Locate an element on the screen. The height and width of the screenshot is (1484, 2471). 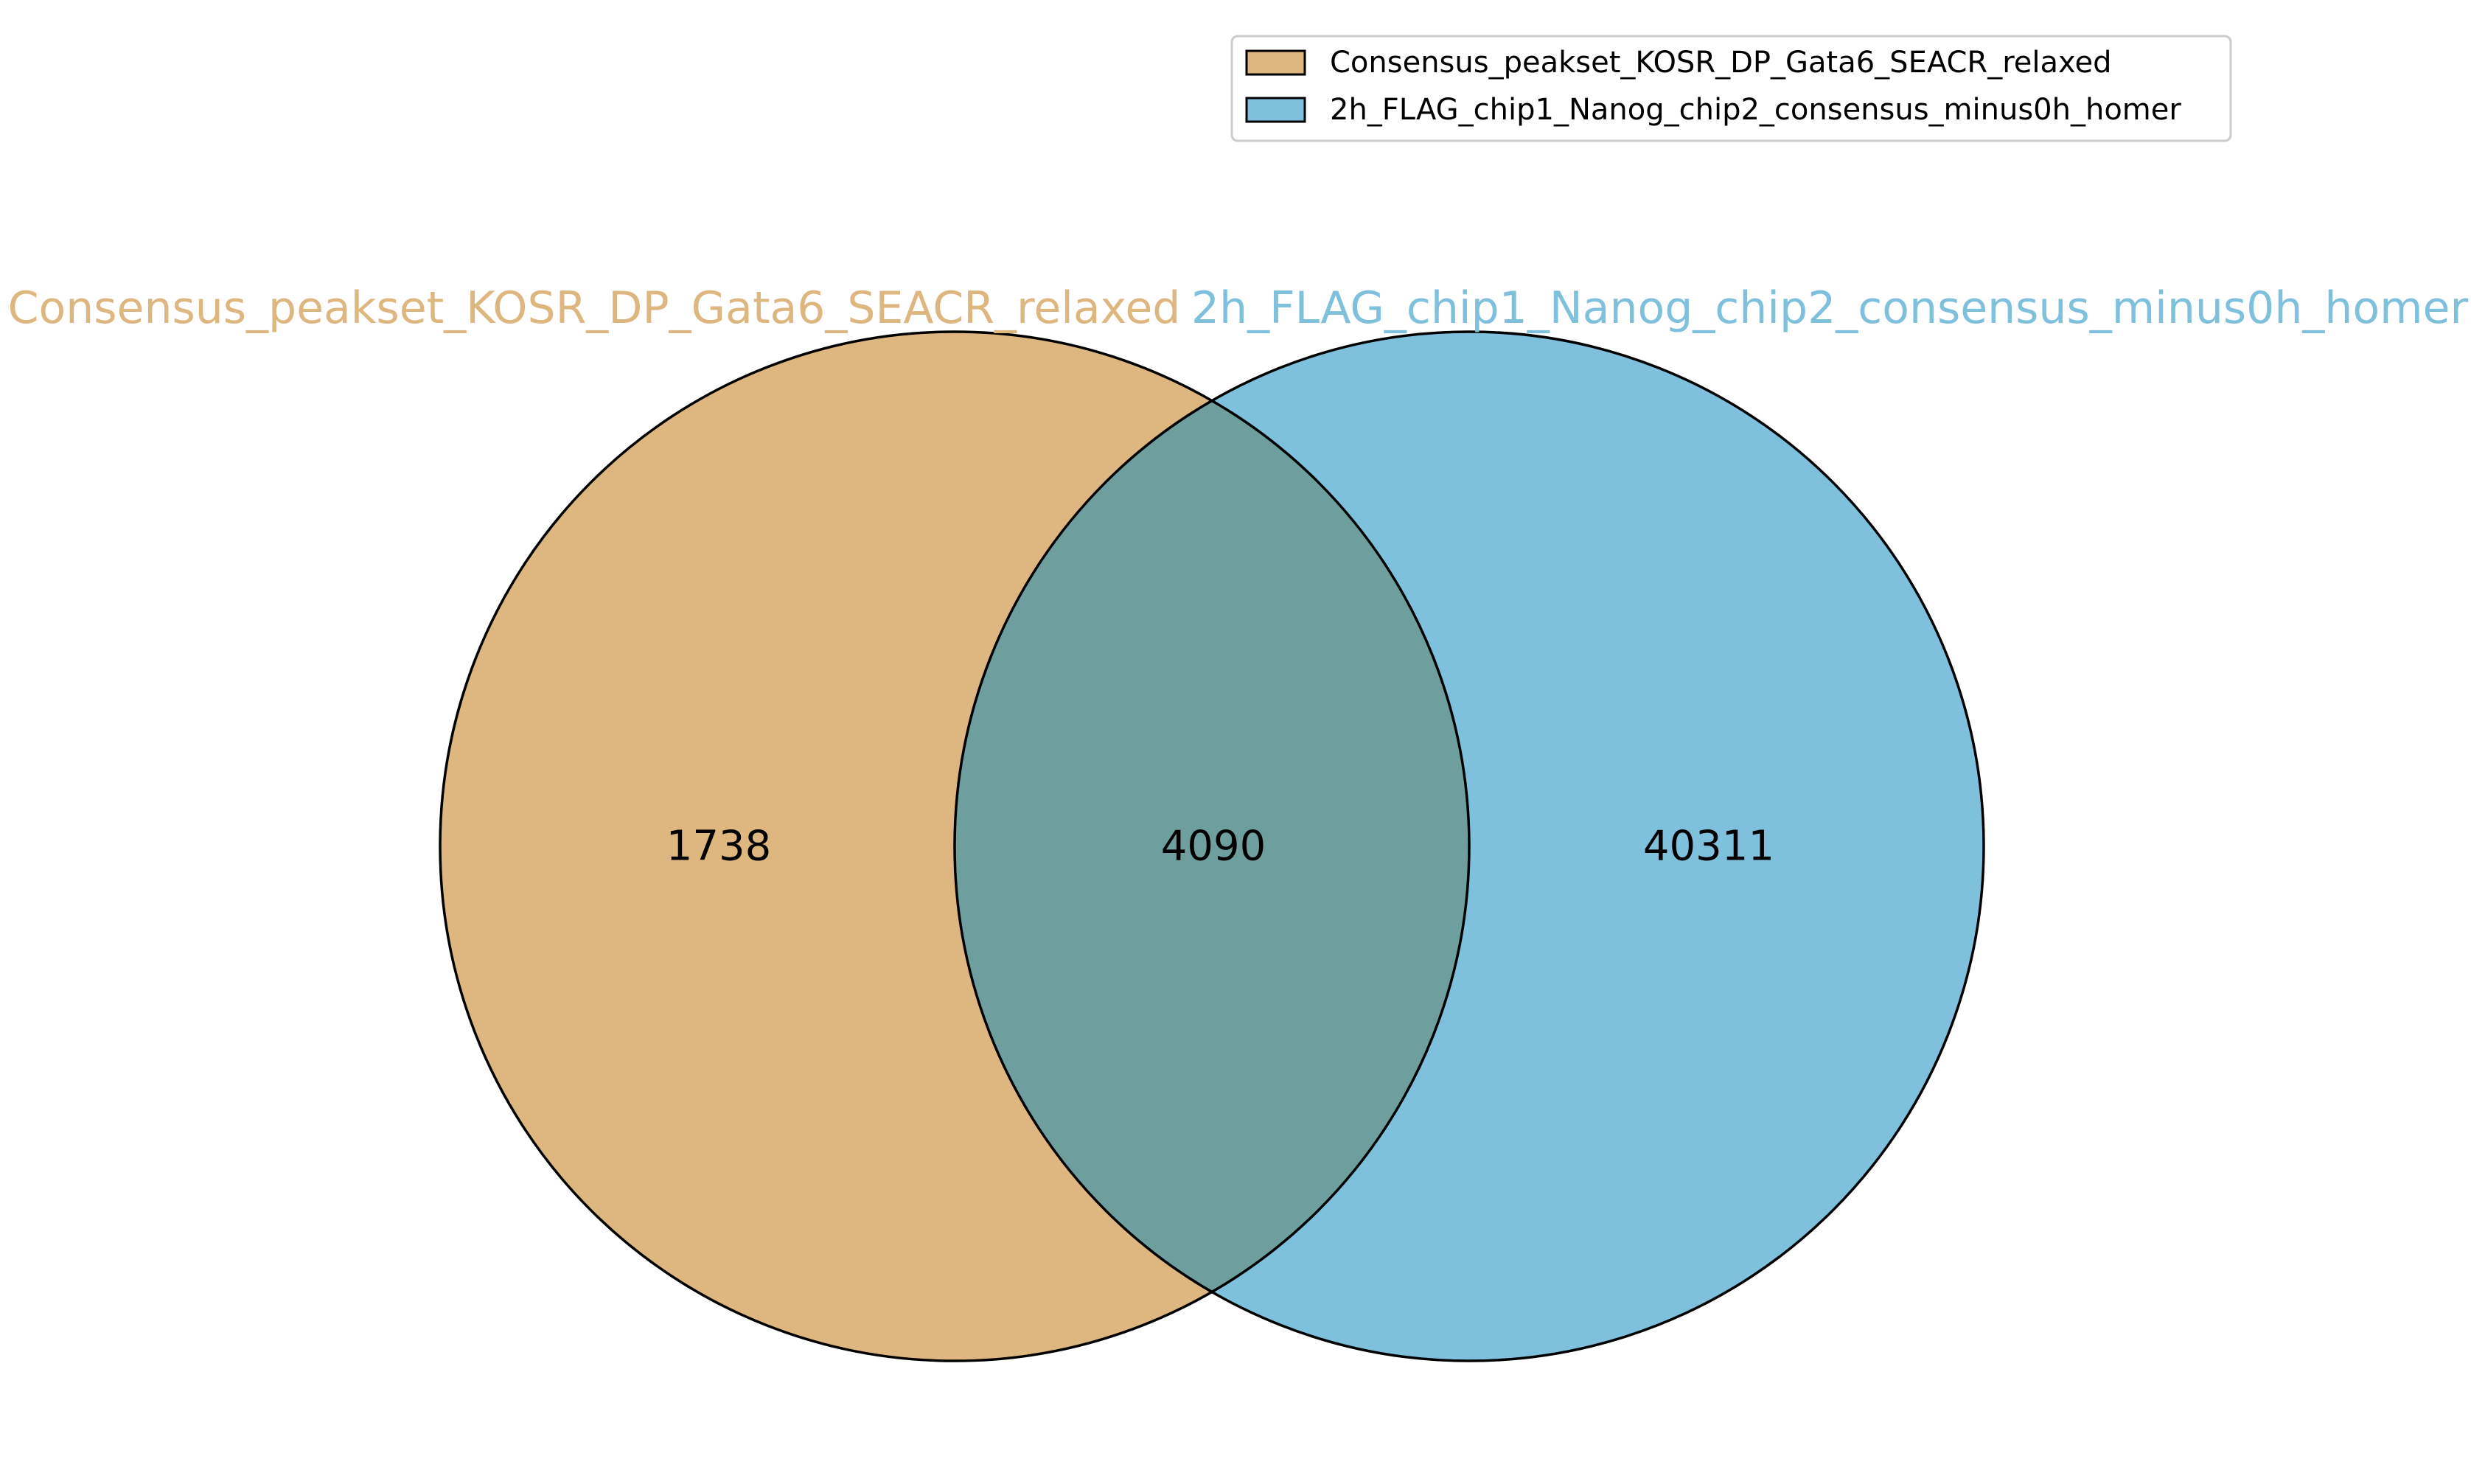
intersection-region is located at coordinates (1212, 846).